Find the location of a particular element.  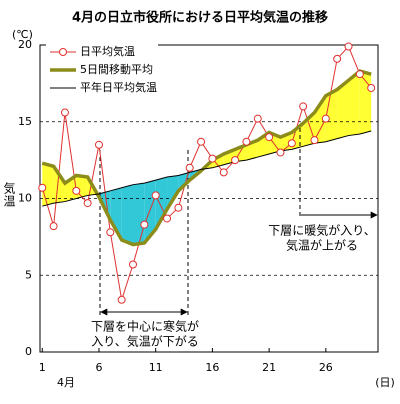

y-unit: (℃) is located at coordinates (22, 34).